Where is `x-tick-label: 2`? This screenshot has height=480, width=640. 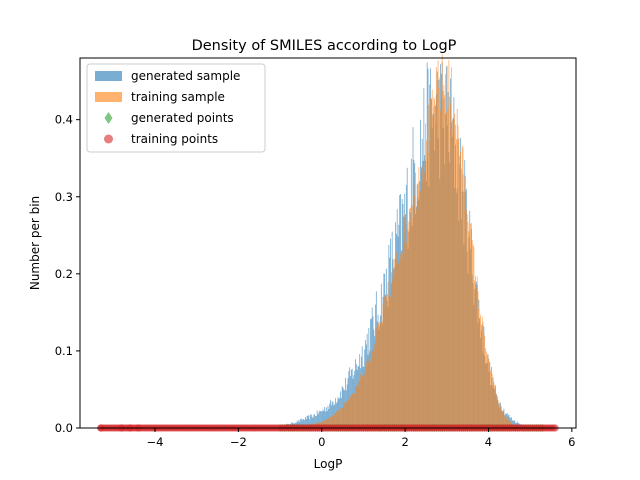
x-tick-label: 2 is located at coordinates (404, 442).